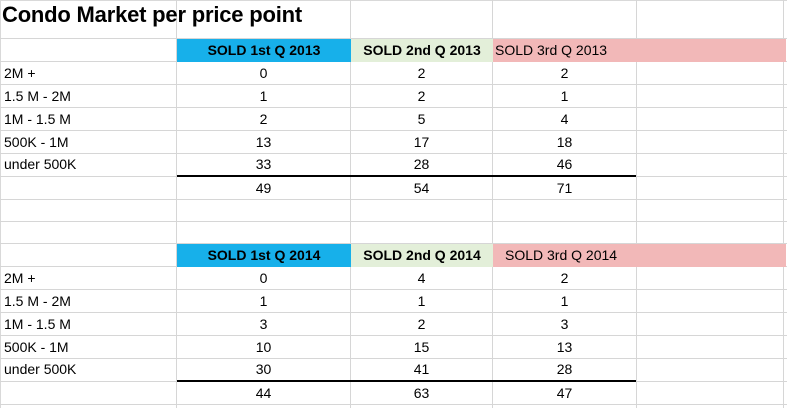 The image size is (787, 408). I want to click on cell-2014-q2: 41, so click(421, 369).